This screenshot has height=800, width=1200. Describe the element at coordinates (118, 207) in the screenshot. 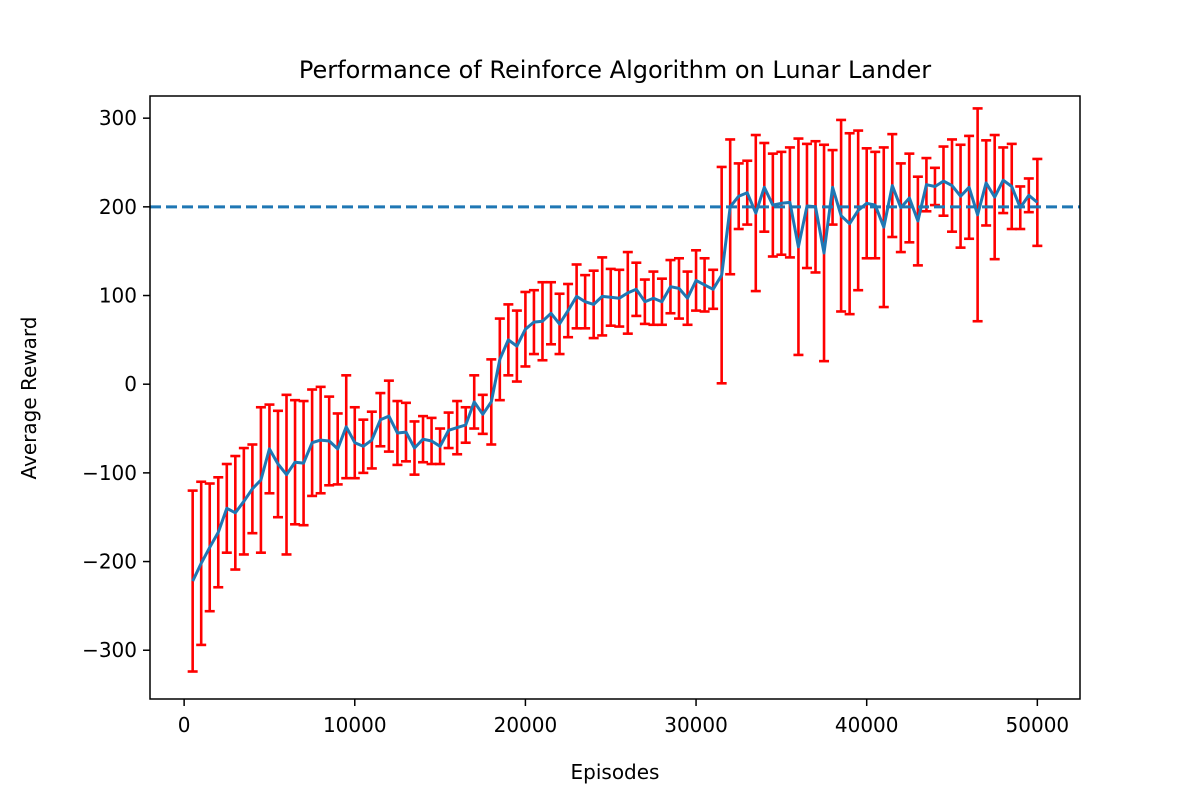

I see `y-tick-label: 200` at that location.